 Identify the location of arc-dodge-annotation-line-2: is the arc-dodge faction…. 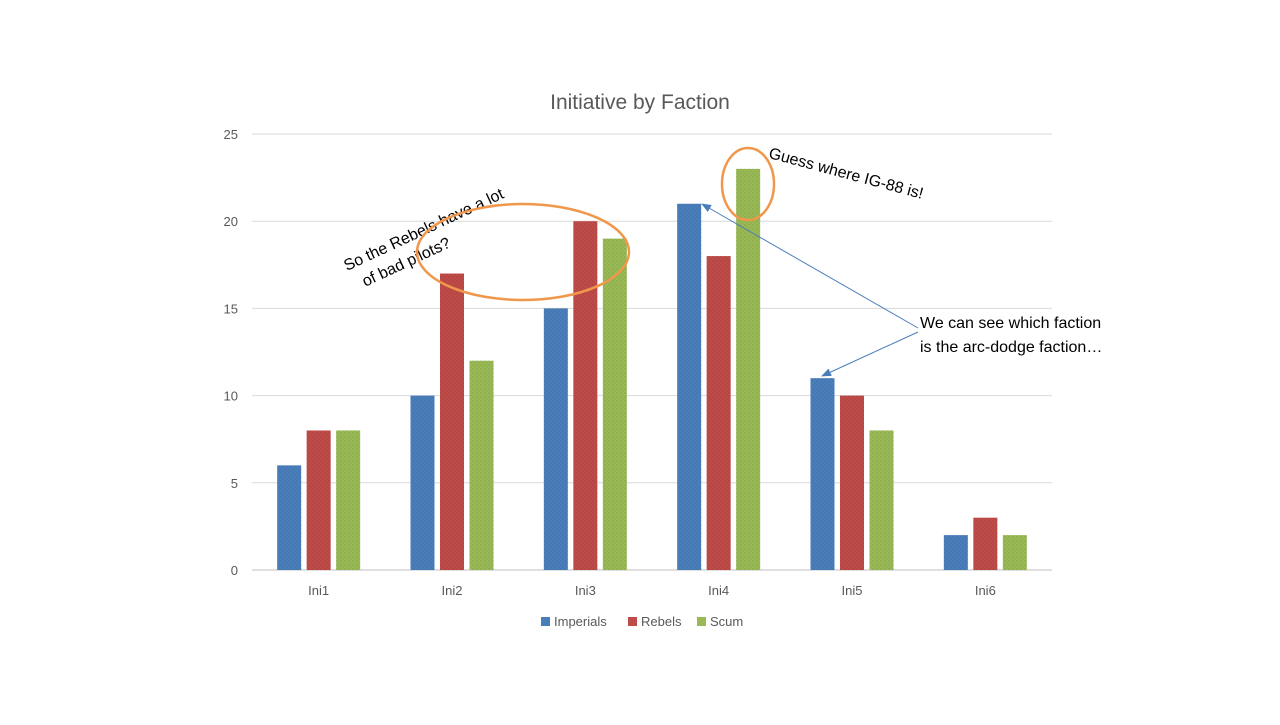
(1011, 347).